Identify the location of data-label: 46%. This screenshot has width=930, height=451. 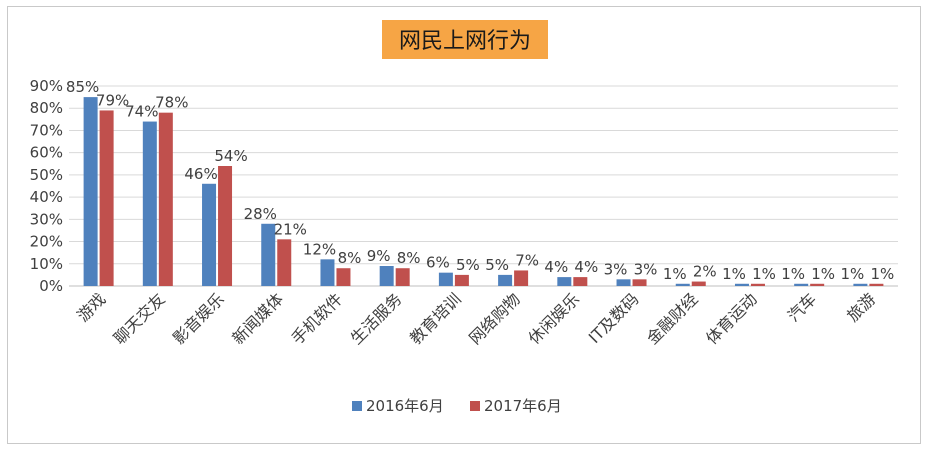
(200, 174).